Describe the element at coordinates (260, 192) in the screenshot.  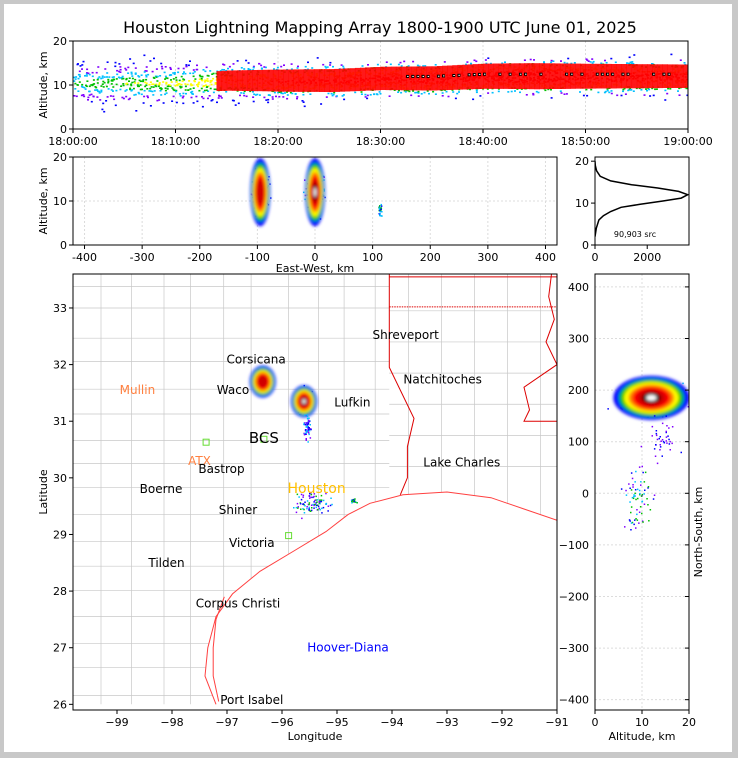
I see `ew-storm-cell` at that location.